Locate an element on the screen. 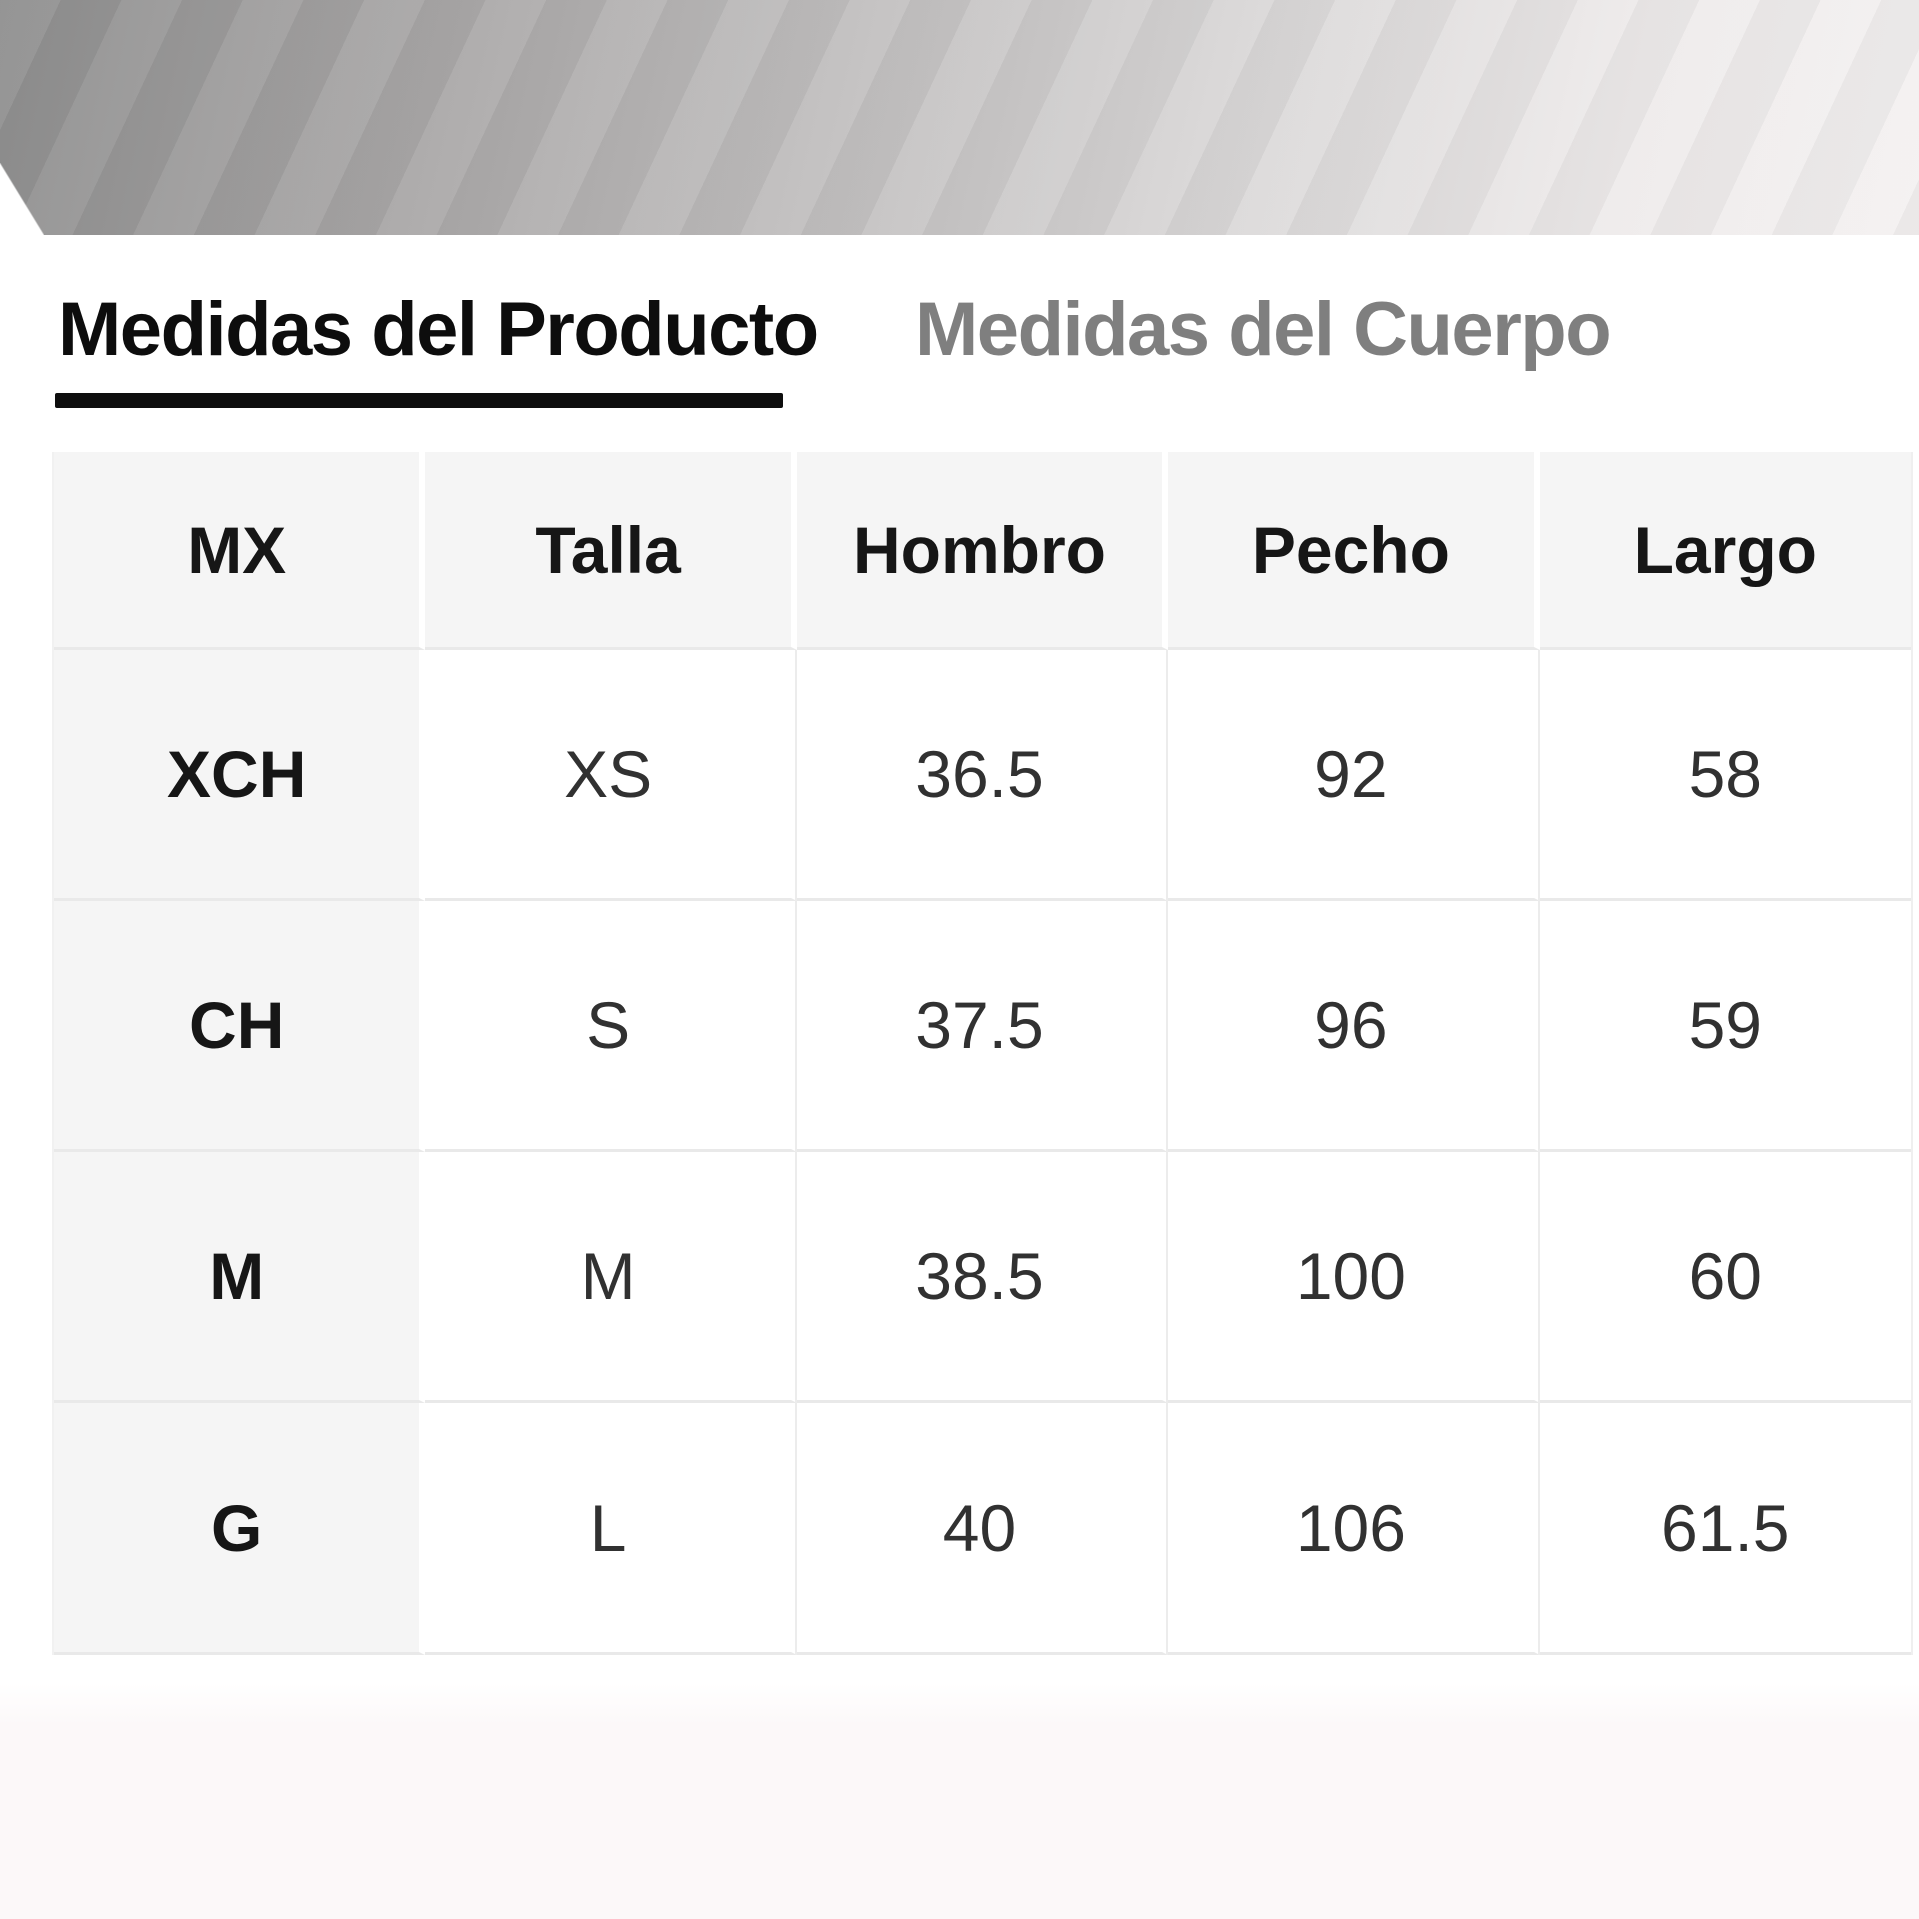 The height and width of the screenshot is (1919, 1919). table-cell: 40 is located at coordinates (982, 1529).